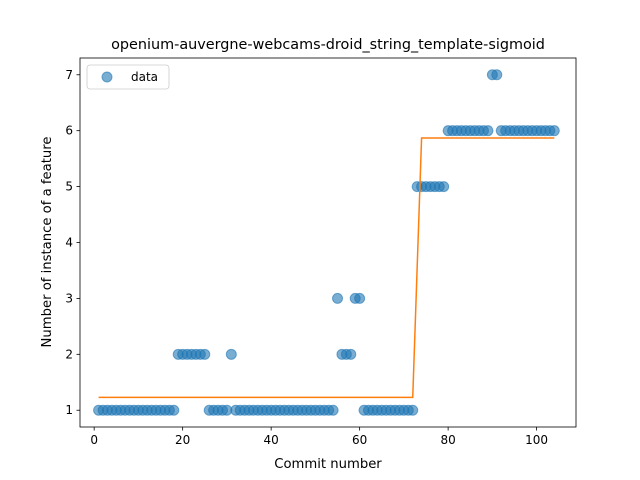  I want to click on legend-box, so click(128, 77).